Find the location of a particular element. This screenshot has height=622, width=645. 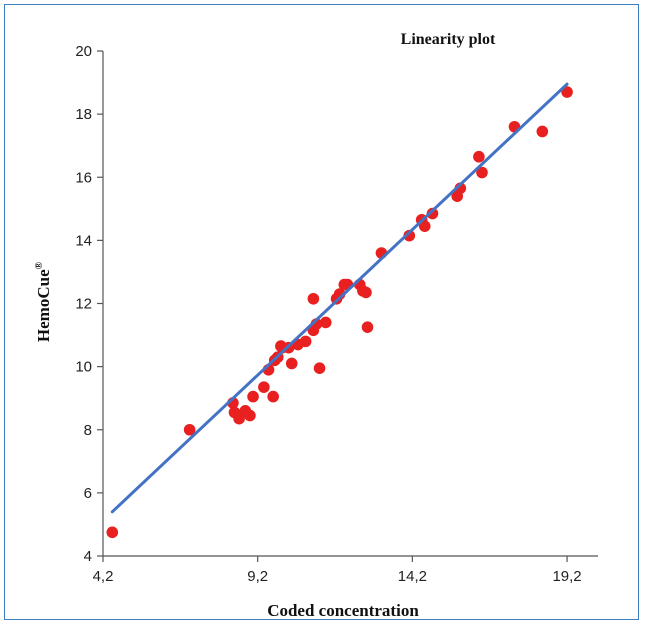

y-axis-title: HemoCue® is located at coordinates (43, 301).